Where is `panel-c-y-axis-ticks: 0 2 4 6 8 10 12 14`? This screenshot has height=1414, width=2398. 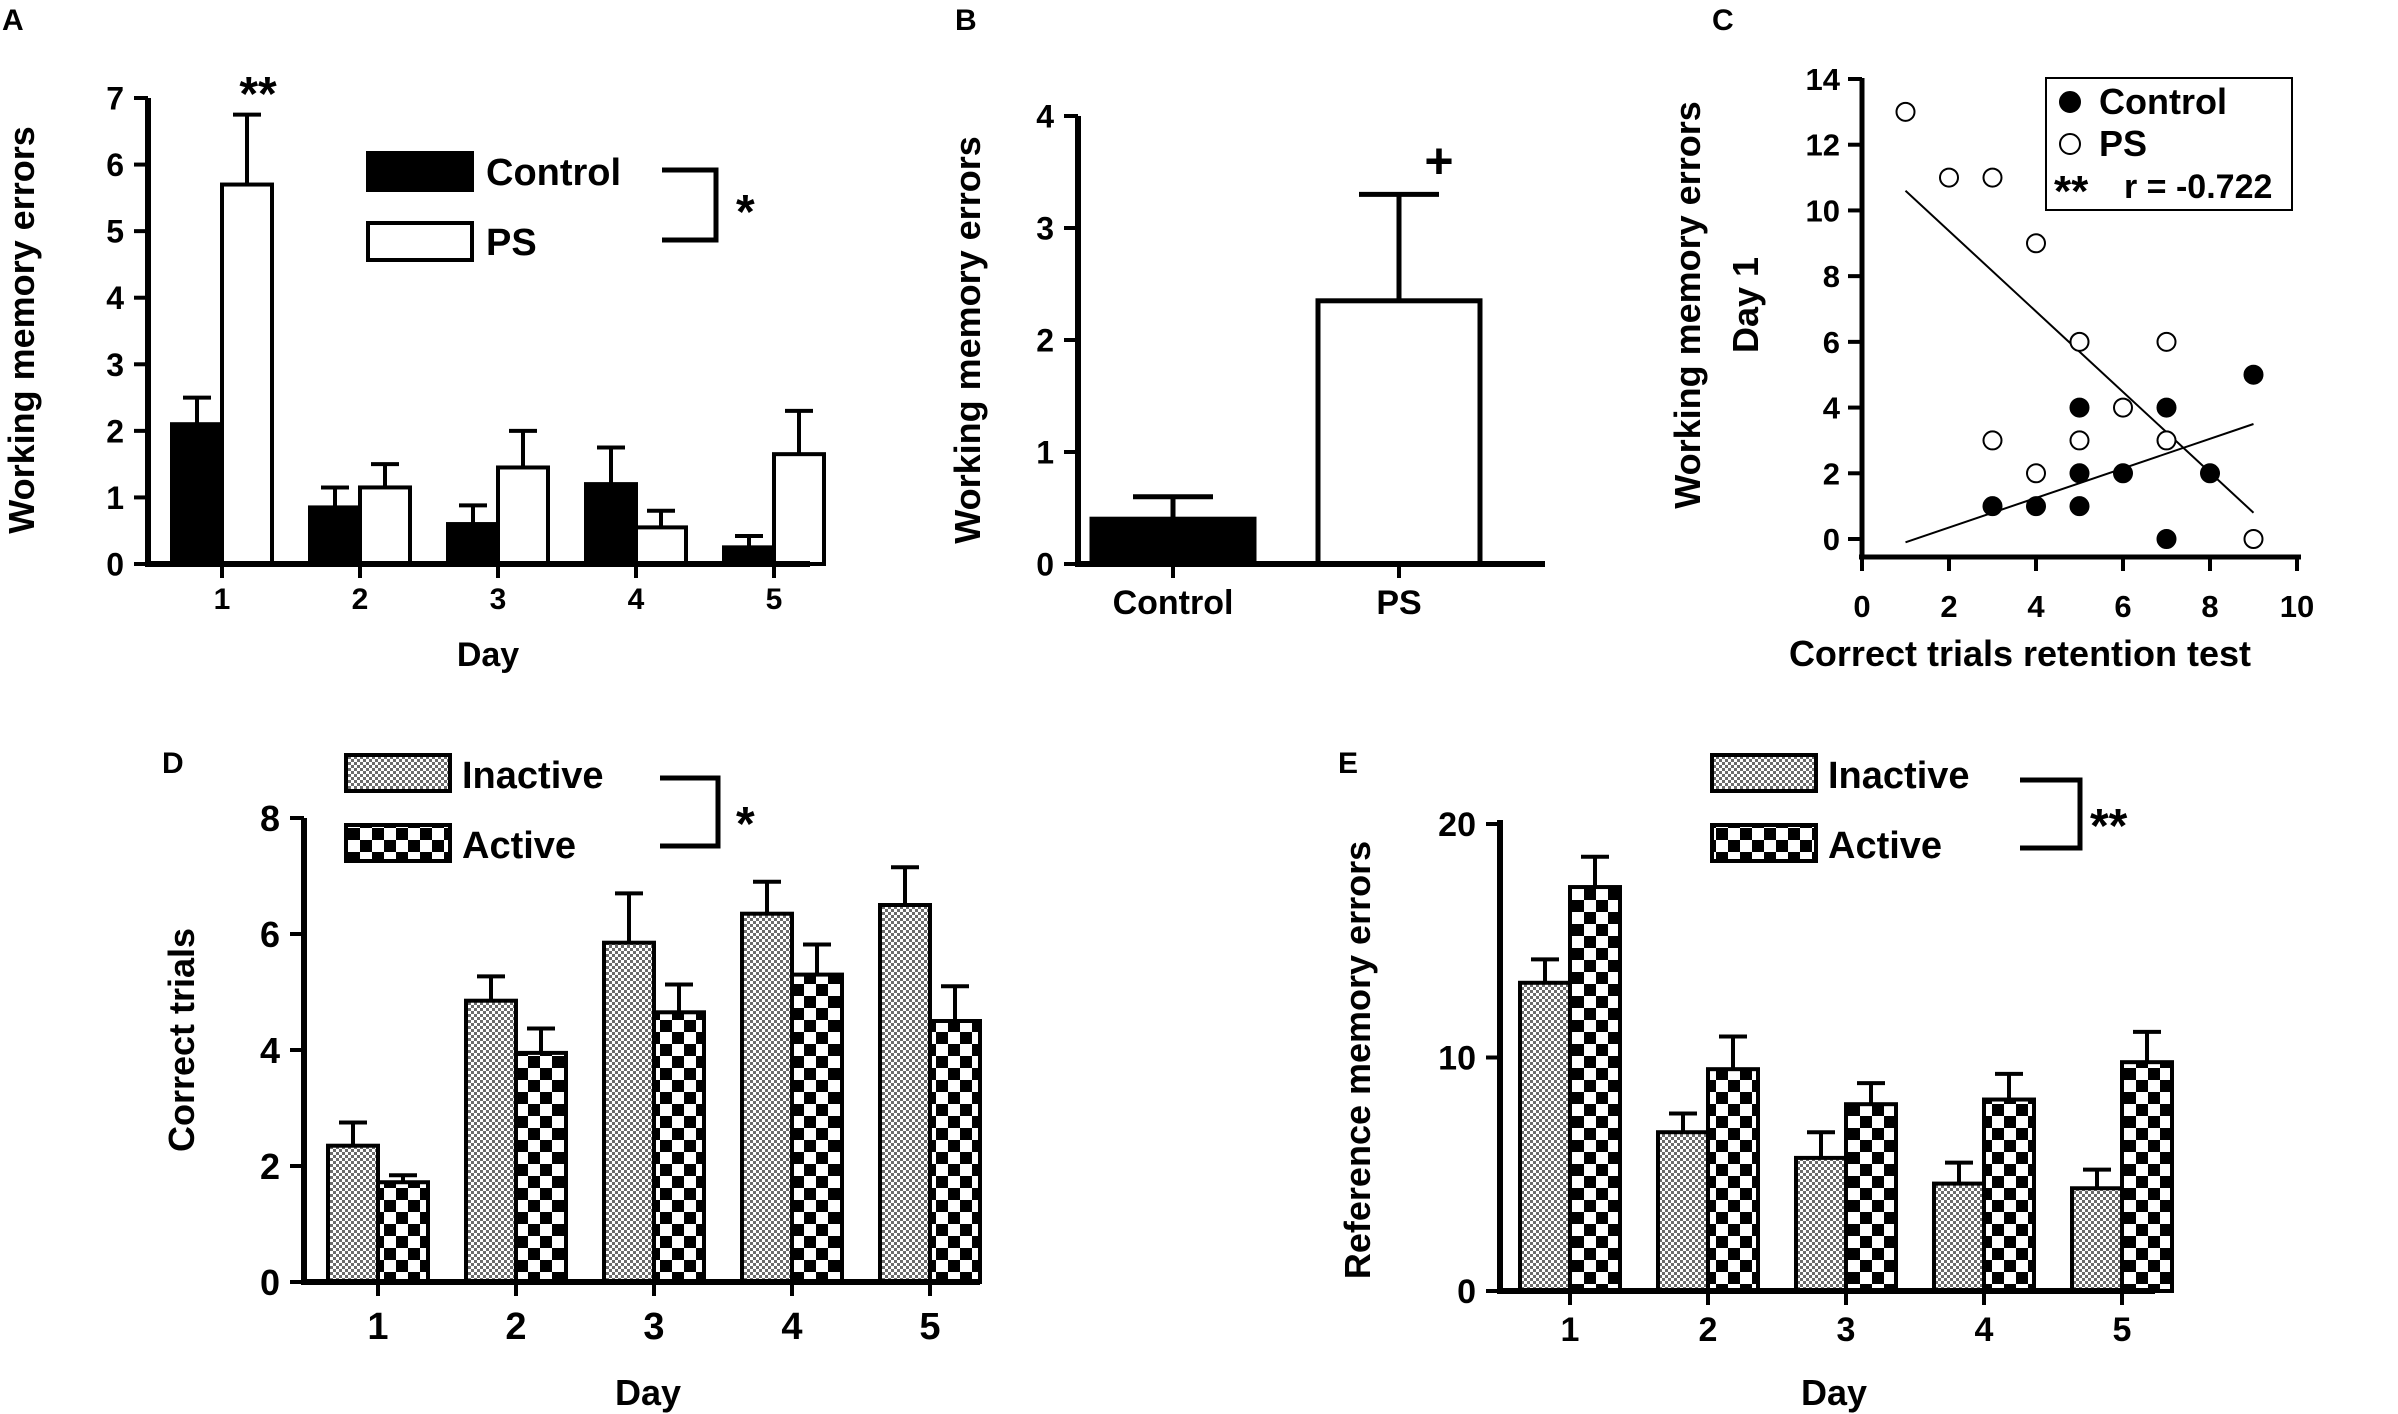
panel-c-y-axis-ticks: 0 2 4 6 8 10 12 14 is located at coordinates (1834, 309).